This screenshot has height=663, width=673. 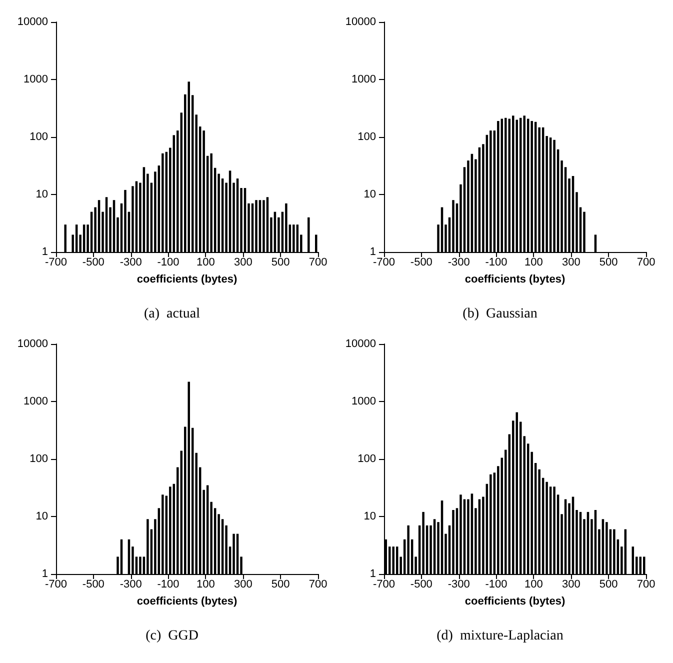 What do you see at coordinates (500, 314) in the screenshot?
I see `text: (b) Gaussian` at bounding box center [500, 314].